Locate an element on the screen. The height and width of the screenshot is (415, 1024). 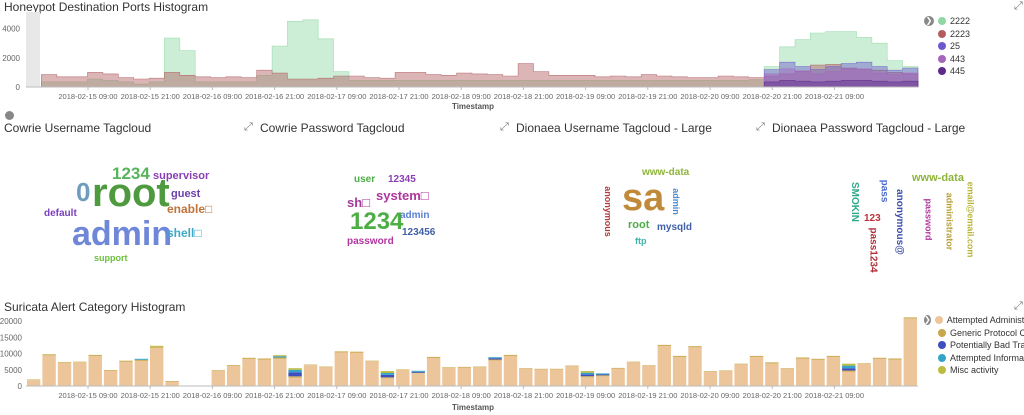
cowrie-pass-expand-icon: ⤢ is located at coordinates (504, 127).